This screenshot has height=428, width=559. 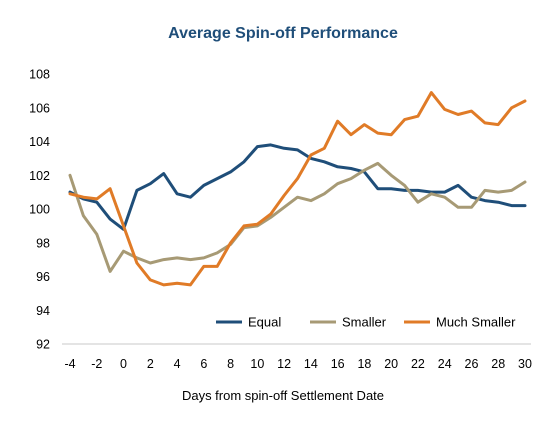 What do you see at coordinates (364, 364) in the screenshot?
I see `x-tick-label: 18` at bounding box center [364, 364].